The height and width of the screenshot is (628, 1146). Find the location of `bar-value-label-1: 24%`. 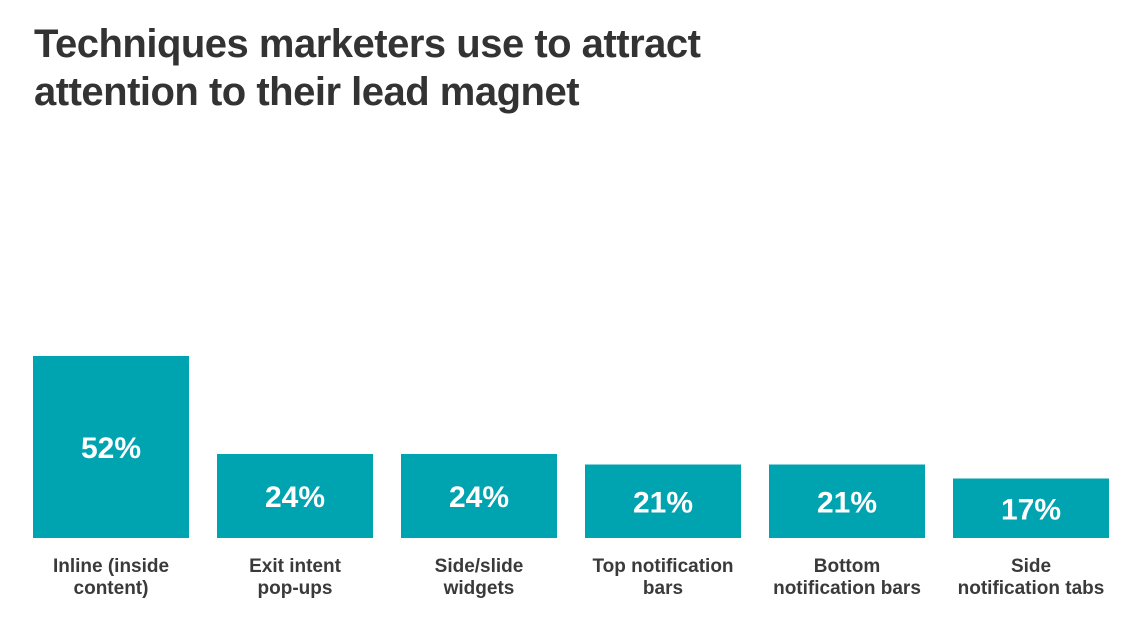

bar-value-label-1: 24% is located at coordinates (295, 497).